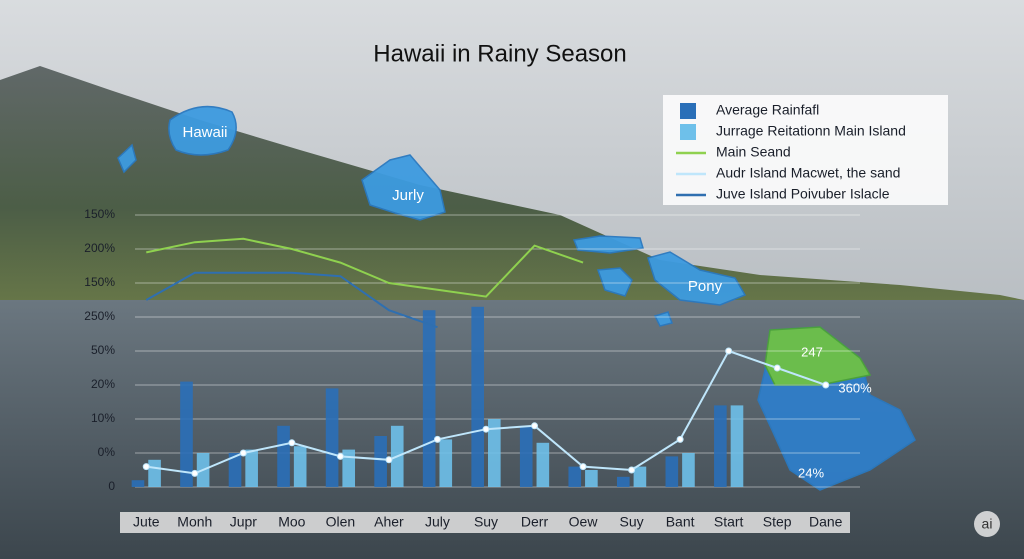  What do you see at coordinates (812, 351) in the screenshot?
I see `annotation: 247` at bounding box center [812, 351].